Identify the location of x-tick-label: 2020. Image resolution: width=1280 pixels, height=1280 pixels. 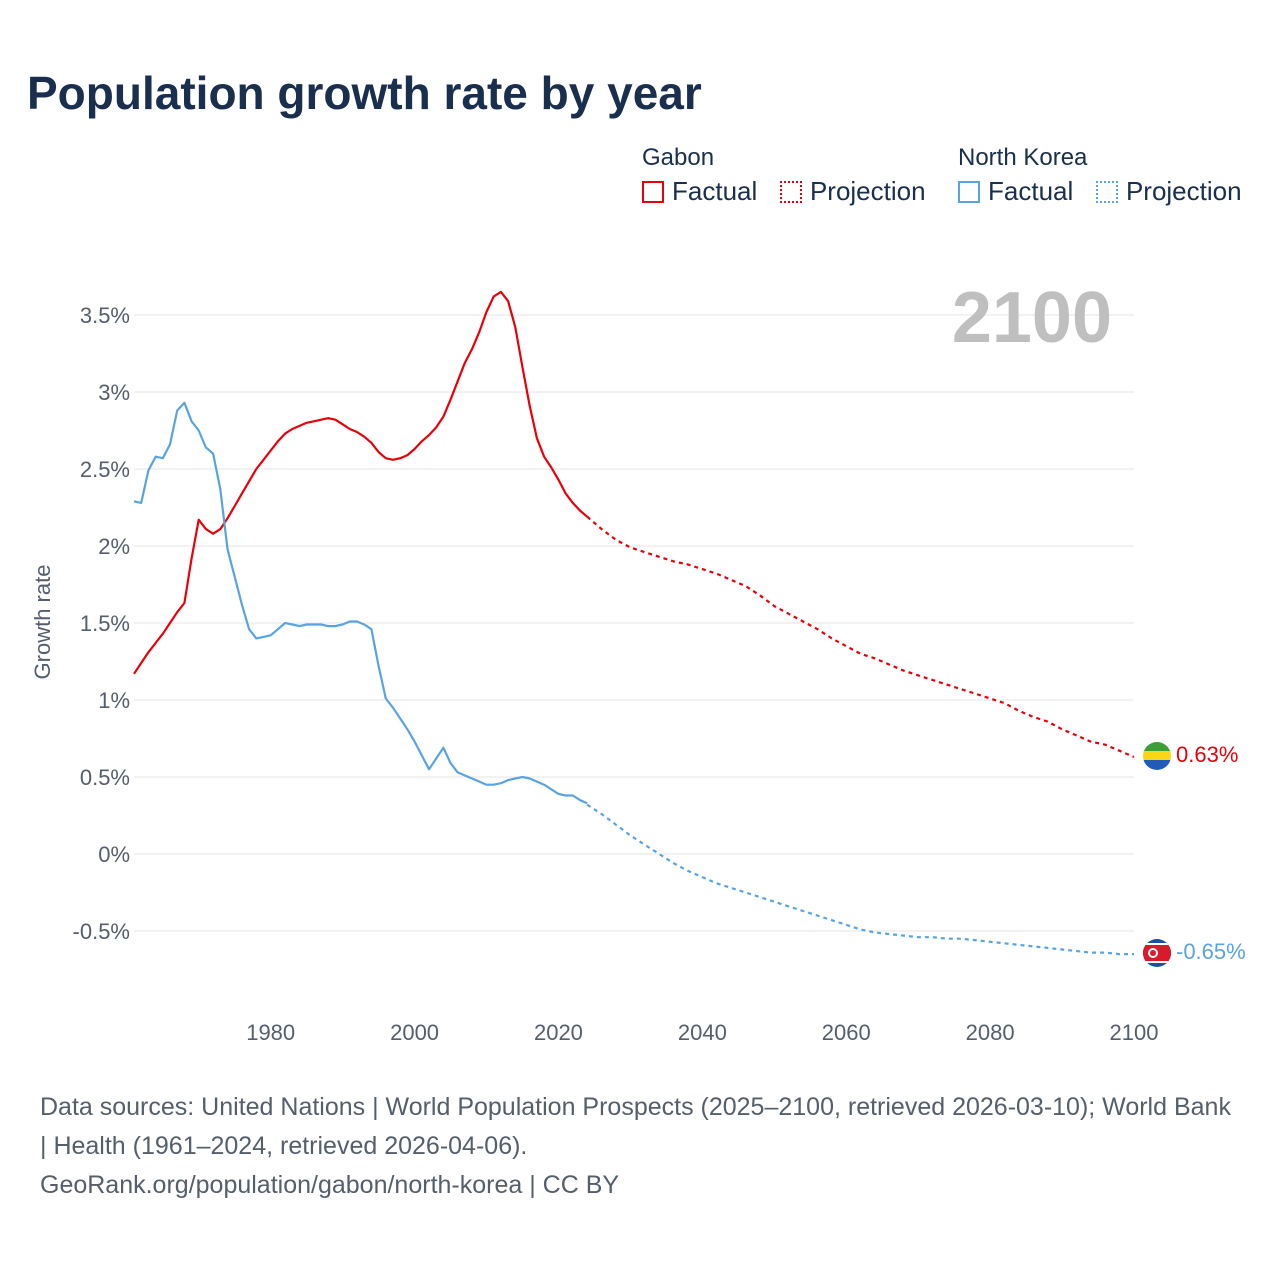
(558, 1032).